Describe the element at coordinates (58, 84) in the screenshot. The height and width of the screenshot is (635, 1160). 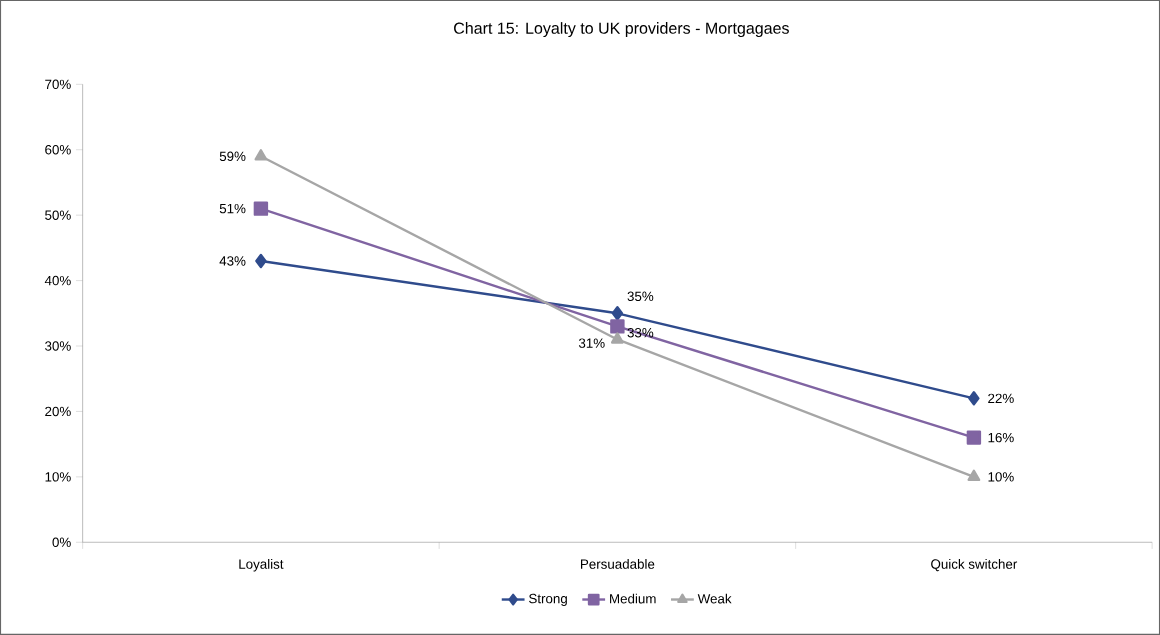
I see `y-tick-label: 70%` at that location.